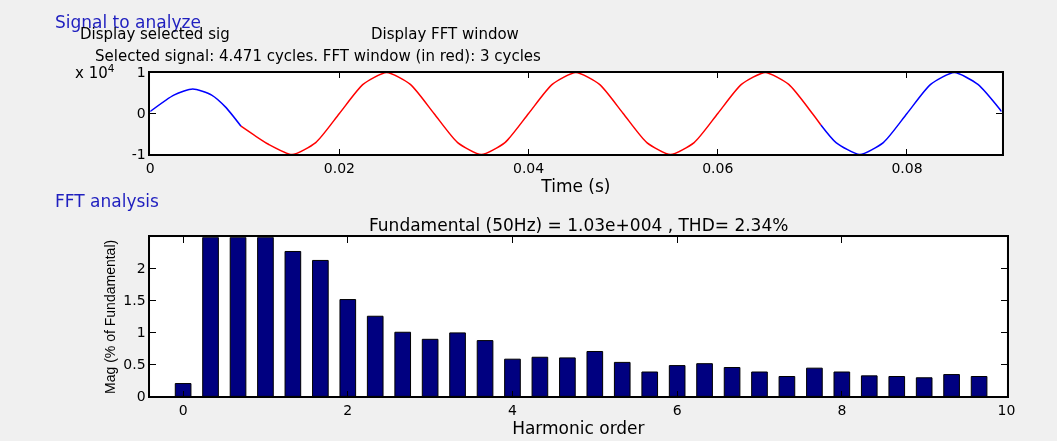  I want to click on x-tick-label: 0.02, so click(339, 168).